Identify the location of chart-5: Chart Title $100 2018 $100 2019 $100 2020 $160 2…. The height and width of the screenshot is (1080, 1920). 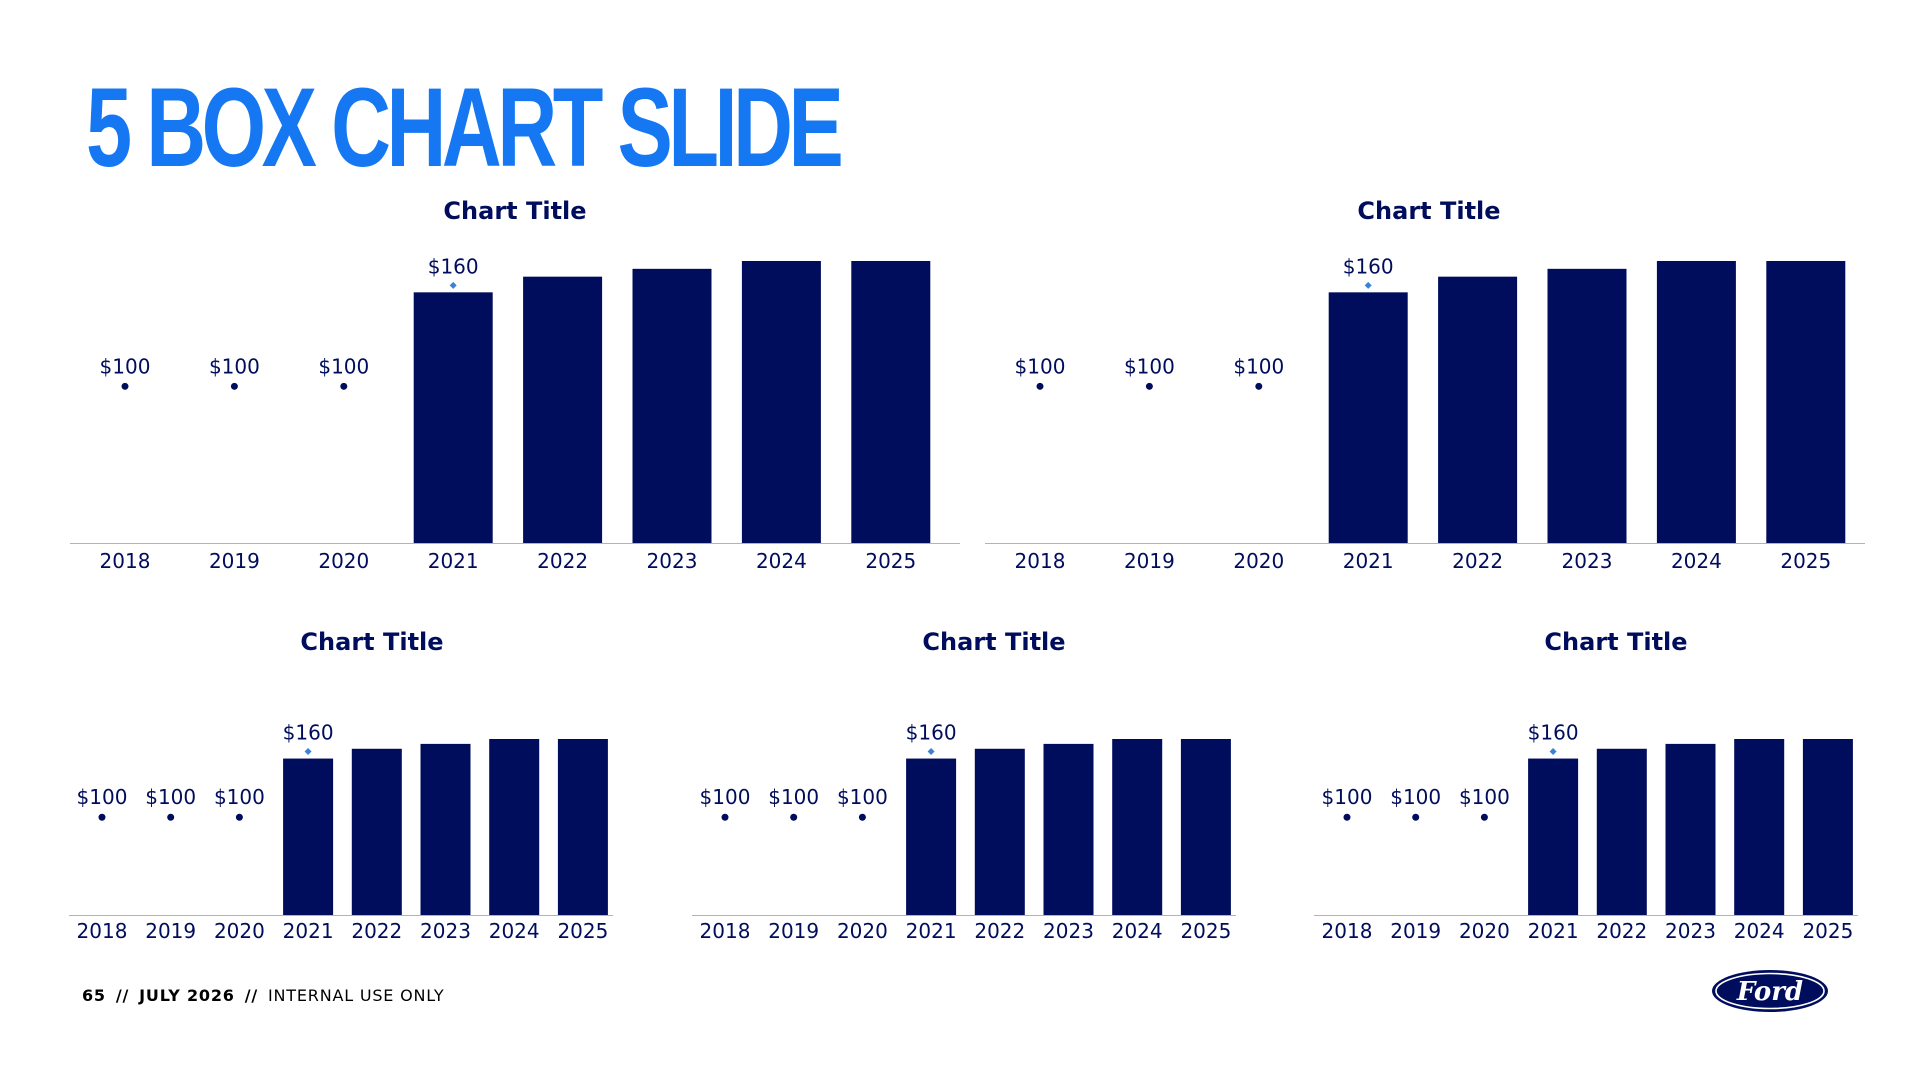
(1586, 785).